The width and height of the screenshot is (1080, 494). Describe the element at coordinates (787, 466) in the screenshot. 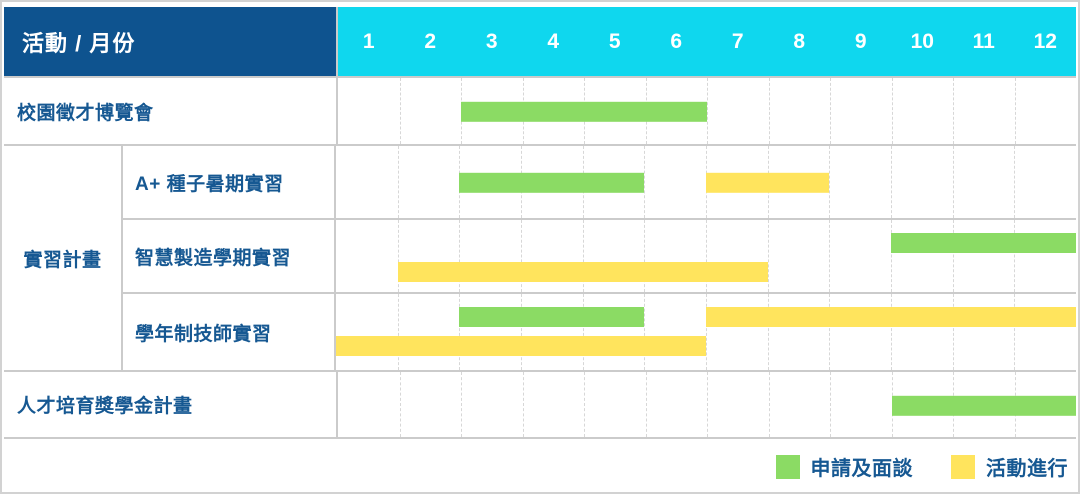

I see `legend-swatch-green` at that location.